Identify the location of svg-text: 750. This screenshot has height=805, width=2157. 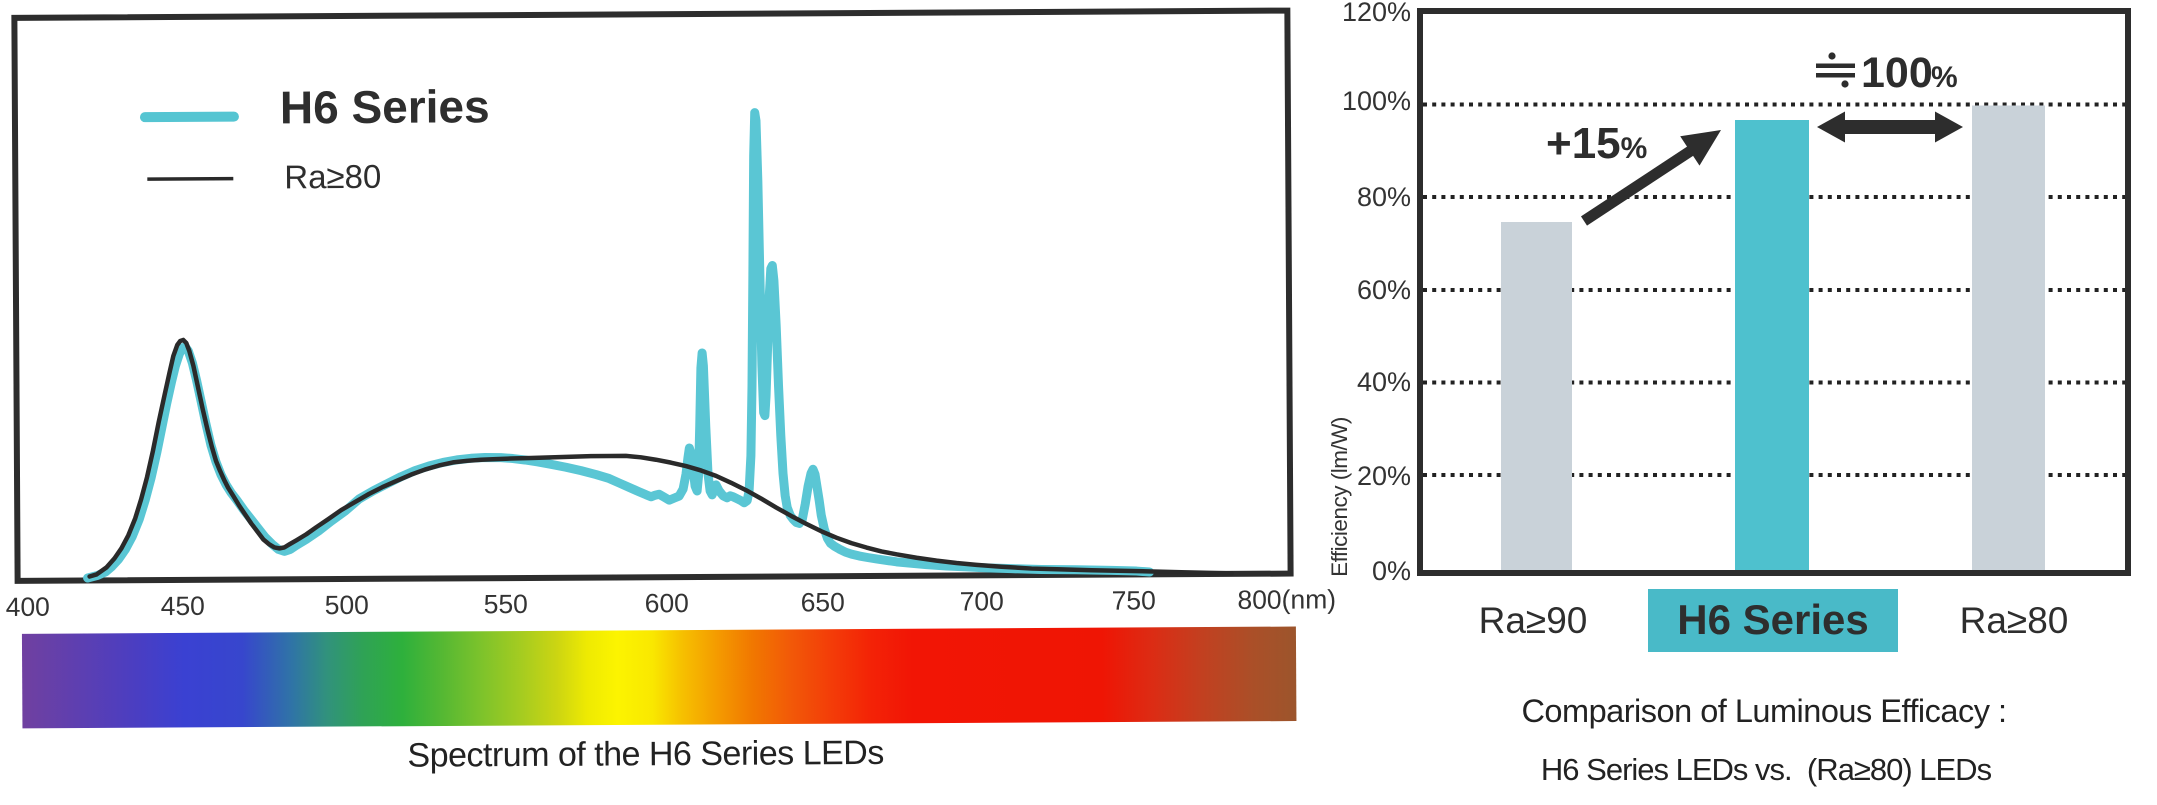
(1134, 600).